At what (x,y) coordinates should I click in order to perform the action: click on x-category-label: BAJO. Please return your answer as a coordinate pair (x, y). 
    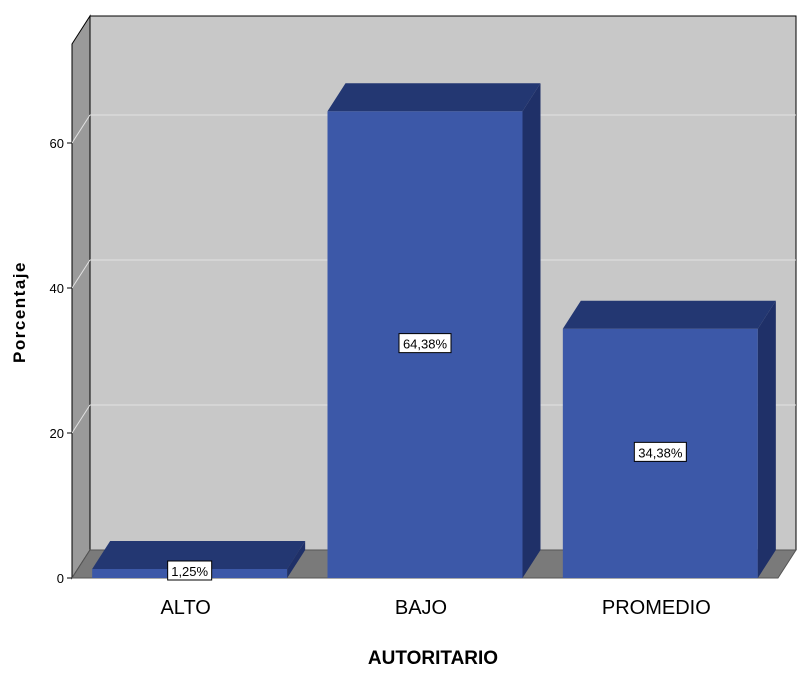
    Looking at the image, I should click on (421, 608).